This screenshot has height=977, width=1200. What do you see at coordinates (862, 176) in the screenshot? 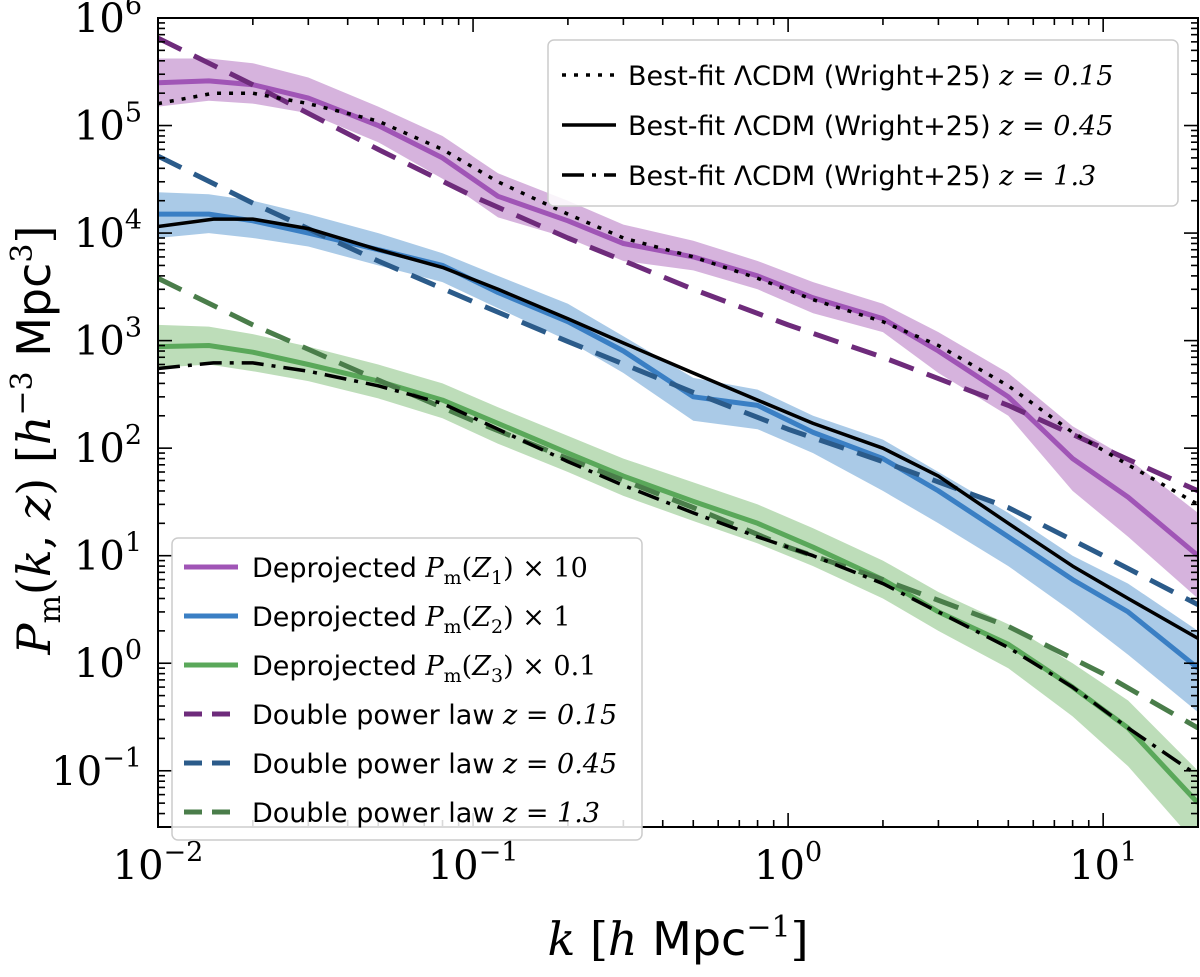
I see `legend-upper-label: Best-fit ΛCDM (Wright+25) z = 1.3` at bounding box center [862, 176].